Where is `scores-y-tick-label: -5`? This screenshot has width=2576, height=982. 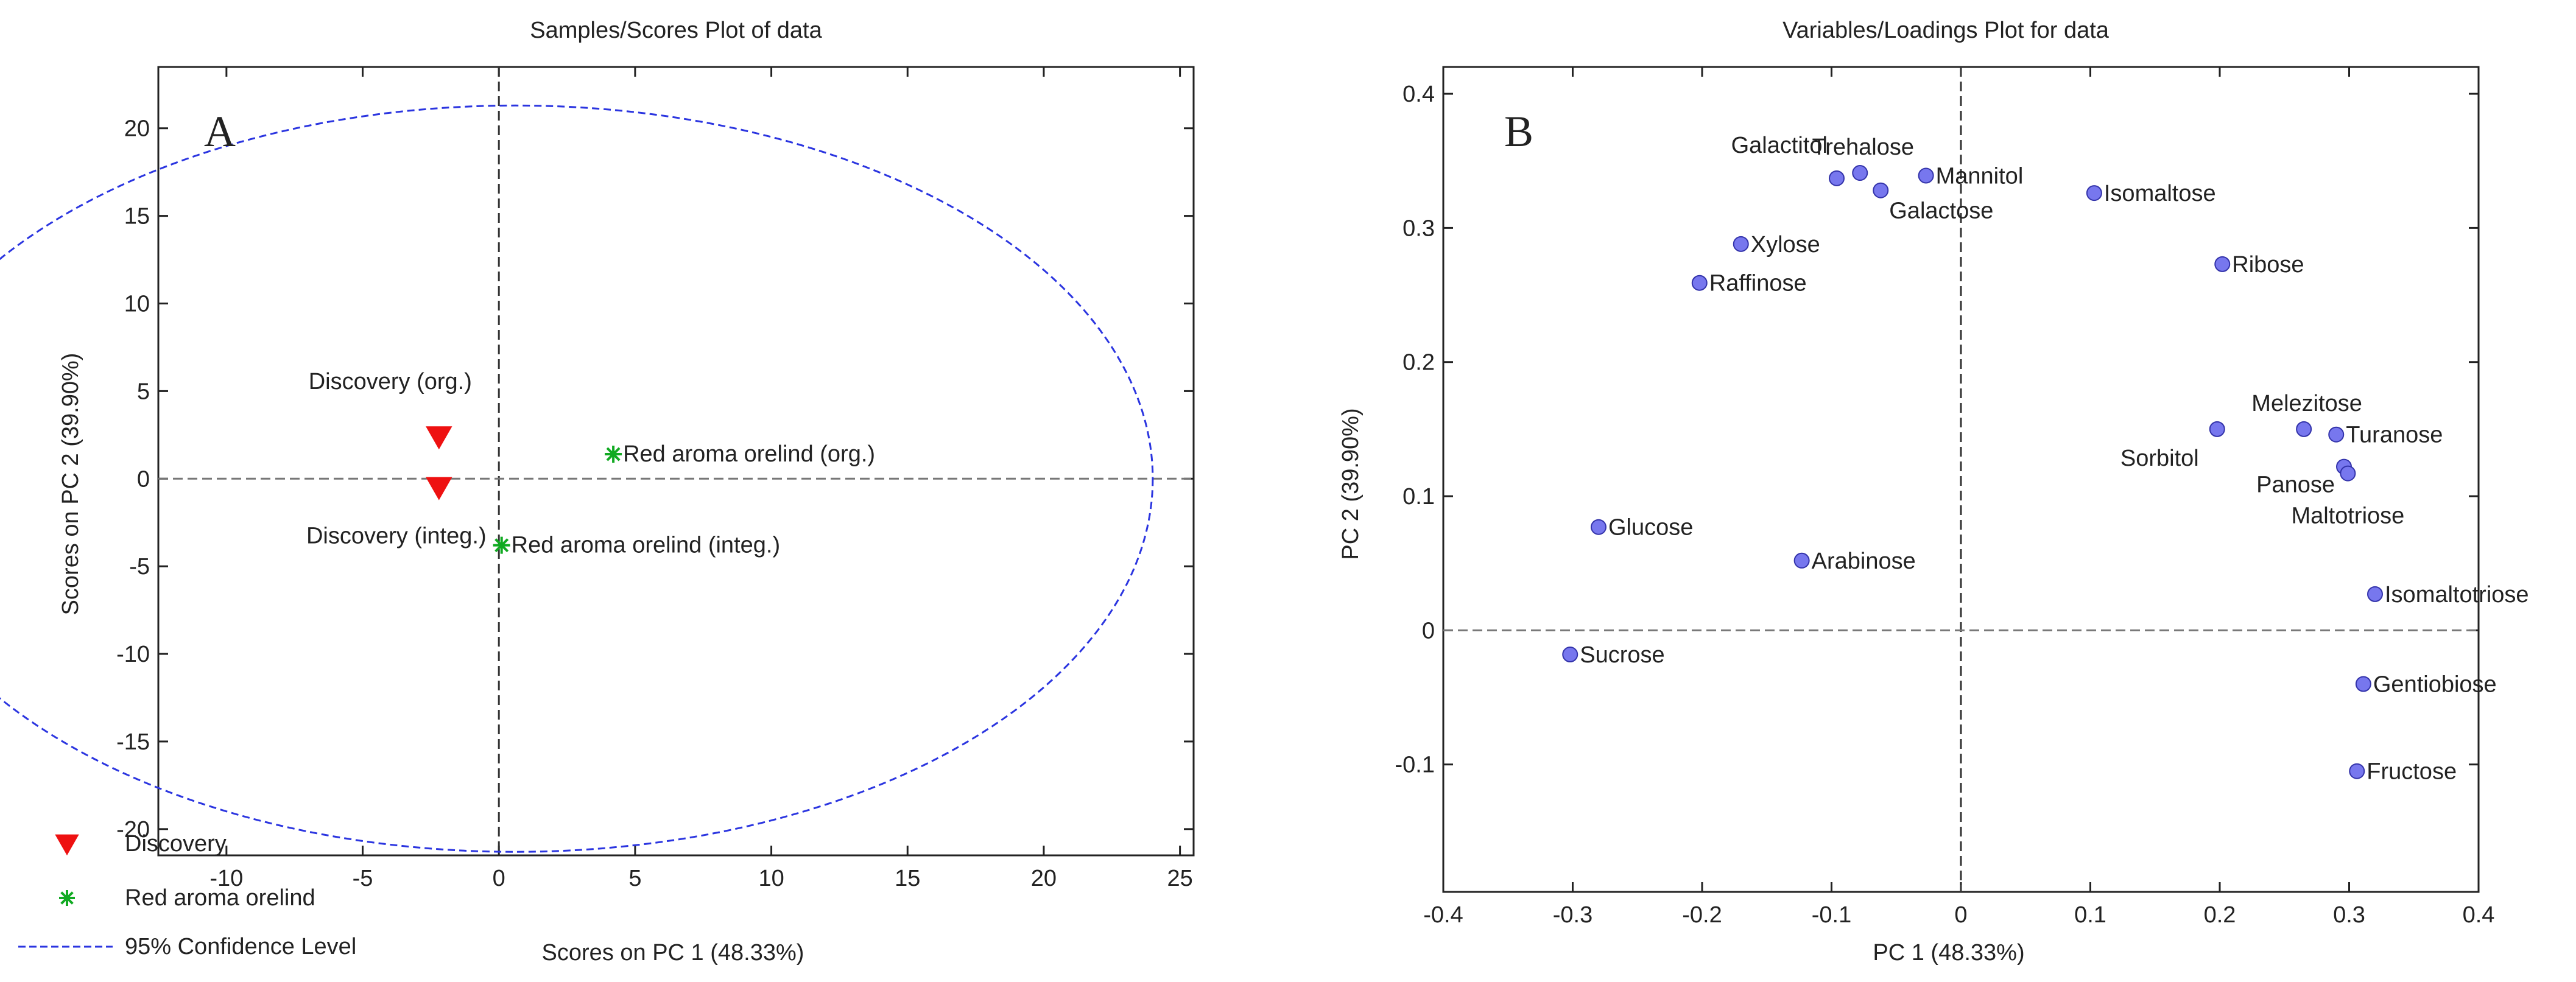 scores-y-tick-label: -5 is located at coordinates (139, 567).